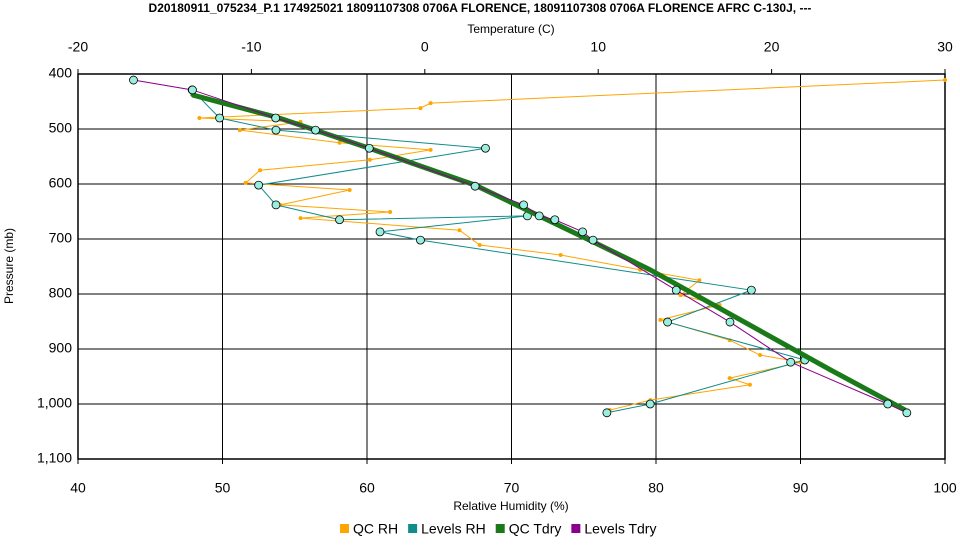 Image resolution: width=960 pixels, height=546 pixels. I want to click on legend-label: Levels RH, so click(453, 529).